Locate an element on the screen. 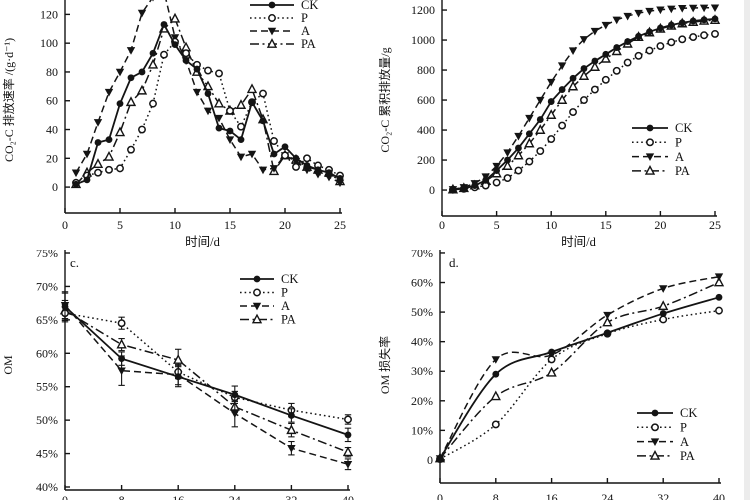 The width and height of the screenshot is (750, 500). series-PA is located at coordinates (206, 378).